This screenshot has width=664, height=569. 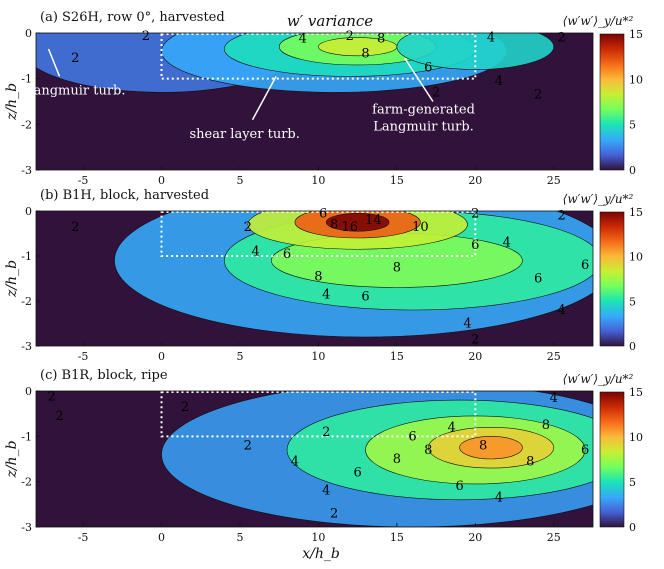 What do you see at coordinates (161, 180) in the screenshot?
I see `x-tick-label: 0` at bounding box center [161, 180].